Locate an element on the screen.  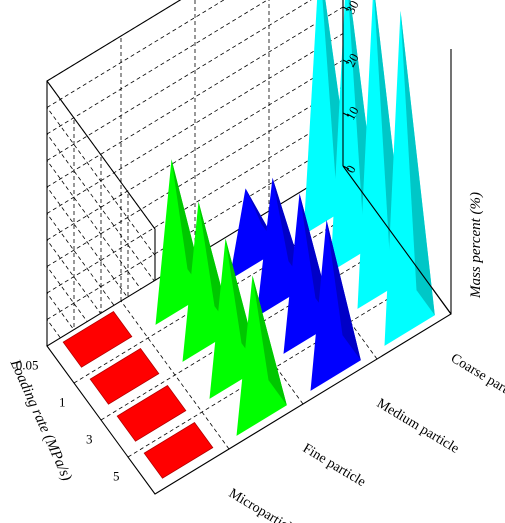
front-frame is located at coordinates (397, 157).